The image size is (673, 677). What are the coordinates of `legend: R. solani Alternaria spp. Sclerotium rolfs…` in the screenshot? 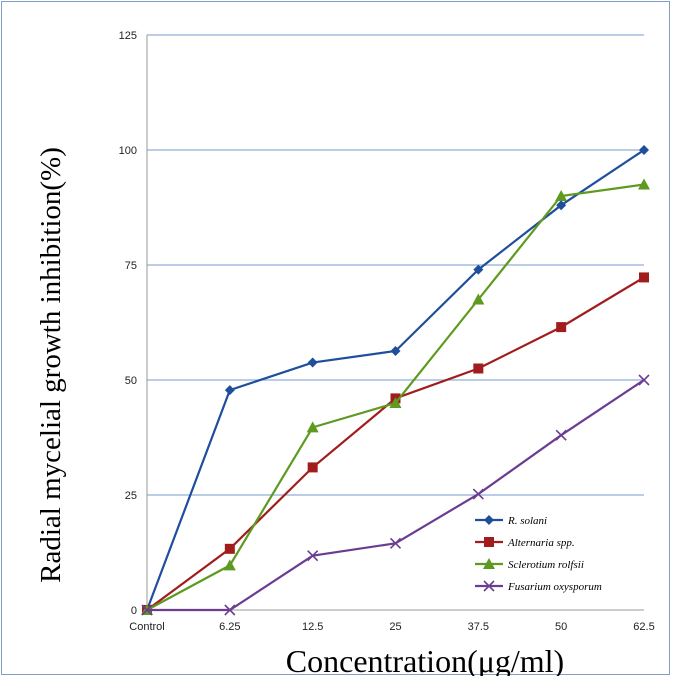 It's located at (538, 554).